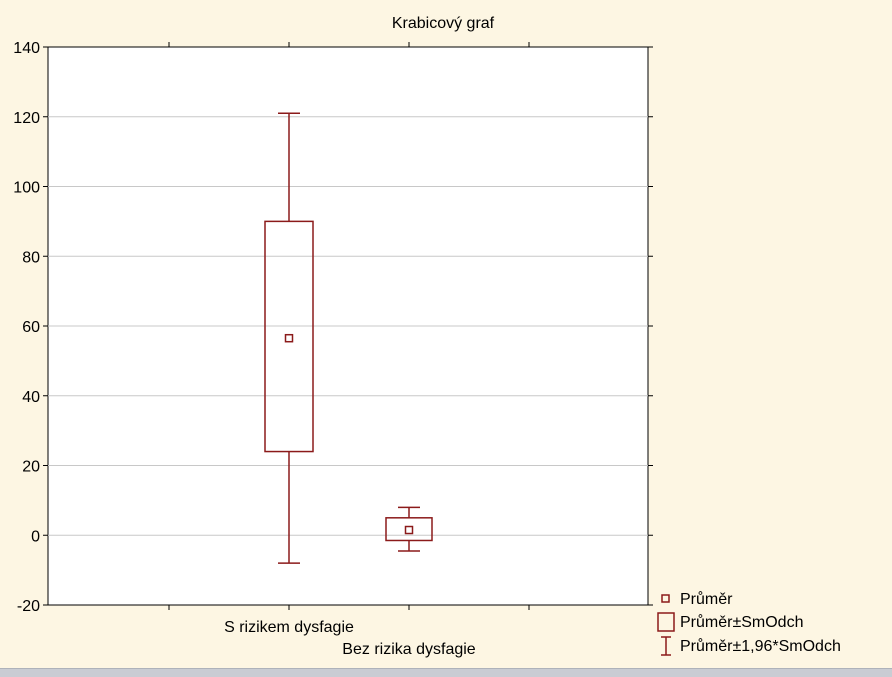 This screenshot has width=892, height=677. What do you see at coordinates (443, 23) in the screenshot?
I see `chart-title: Krabicový graf` at bounding box center [443, 23].